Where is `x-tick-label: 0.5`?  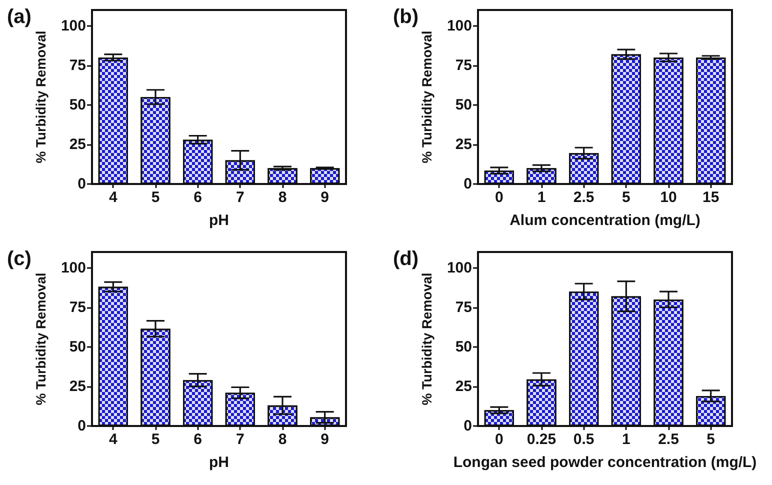 x-tick-label: 0.5 is located at coordinates (583, 439).